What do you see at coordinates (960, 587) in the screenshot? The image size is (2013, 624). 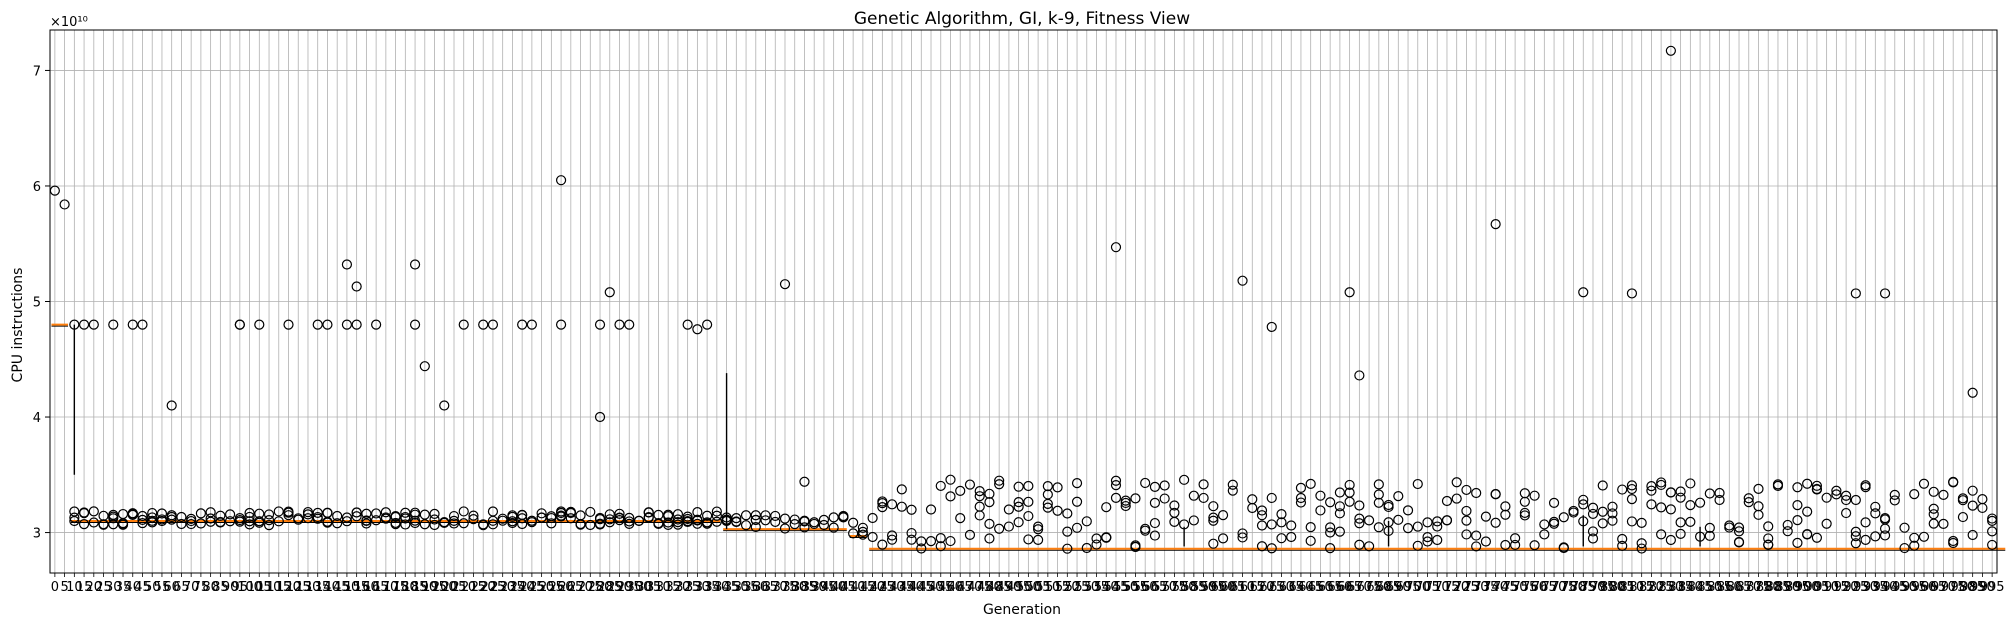 I see `x-tick-label: 465` at bounding box center [960, 587].